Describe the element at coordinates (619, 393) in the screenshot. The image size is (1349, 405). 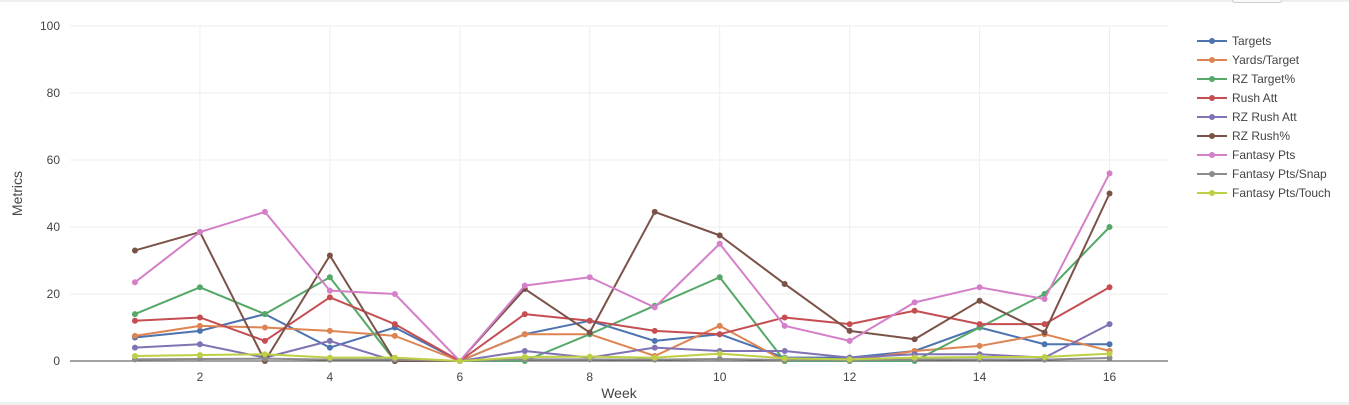
I see `x-axis-title: Week` at that location.